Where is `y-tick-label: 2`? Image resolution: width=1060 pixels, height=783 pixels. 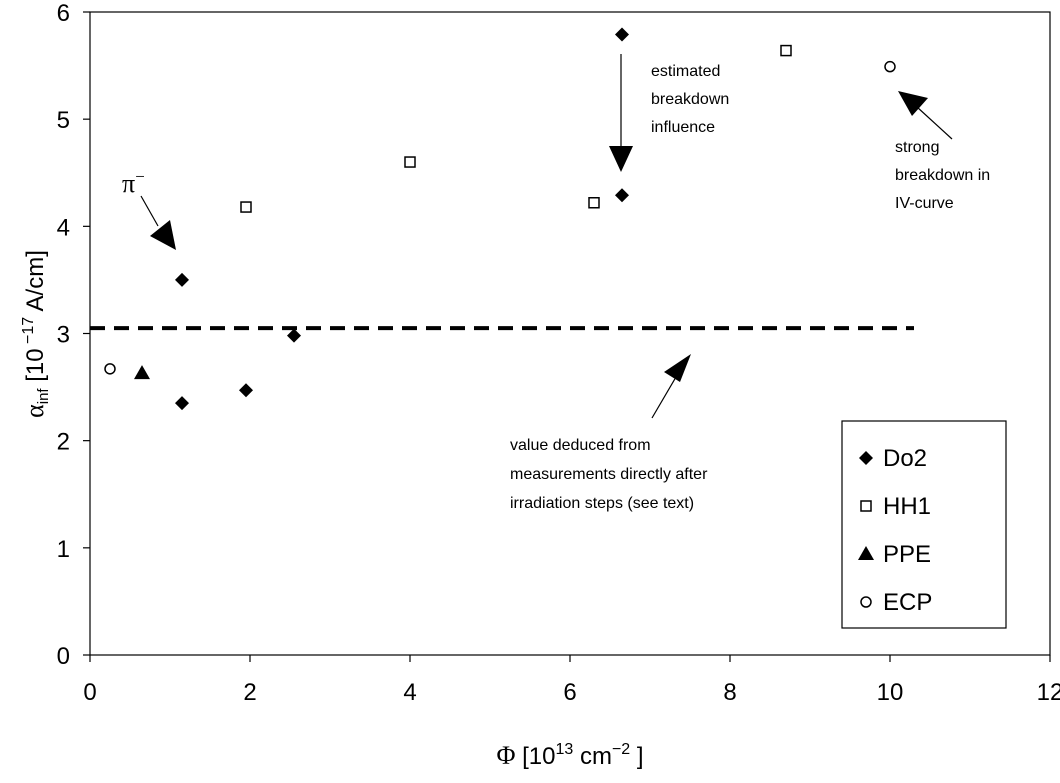
y-tick-label: 2 is located at coordinates (63, 442).